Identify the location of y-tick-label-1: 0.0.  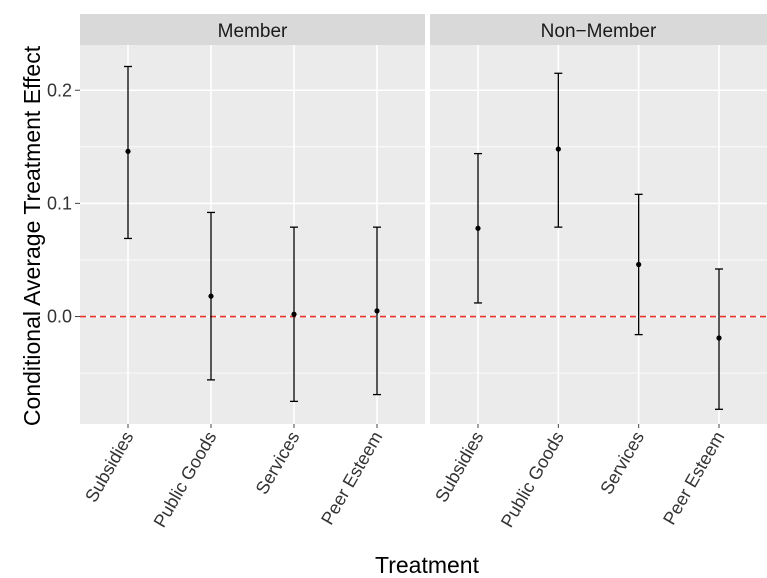
(59, 317).